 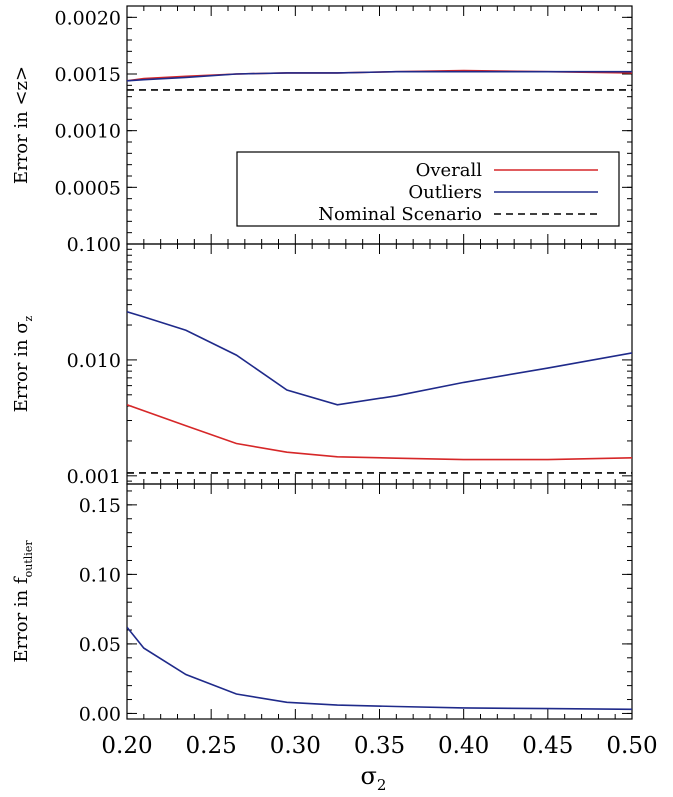 What do you see at coordinates (94, 361) in the screenshot?
I see `panel-2-y-tick-label: 0.010` at bounding box center [94, 361].